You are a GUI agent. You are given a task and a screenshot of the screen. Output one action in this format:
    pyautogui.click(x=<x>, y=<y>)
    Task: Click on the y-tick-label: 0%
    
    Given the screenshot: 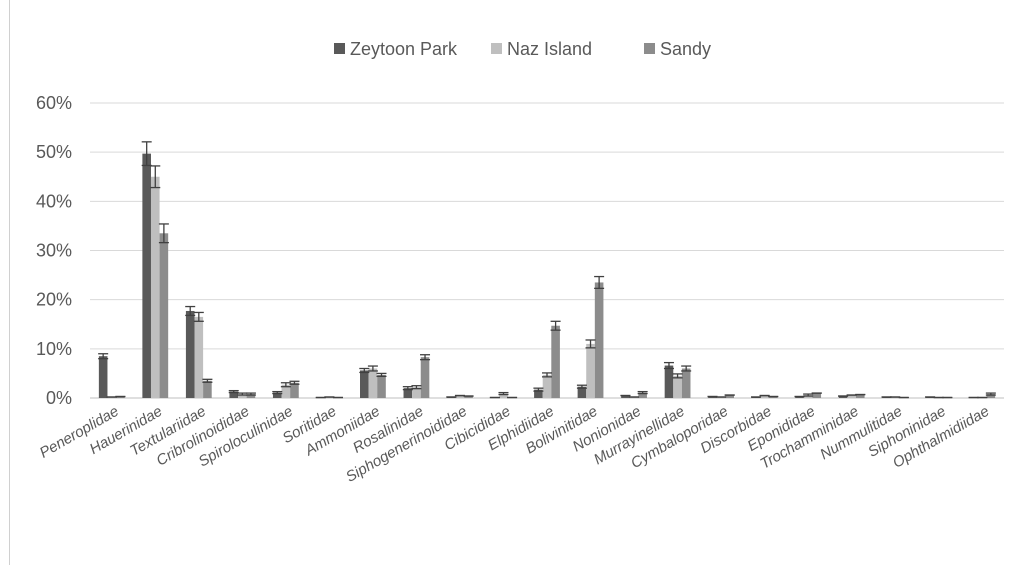 What is the action you would take?
    pyautogui.click(x=59, y=398)
    